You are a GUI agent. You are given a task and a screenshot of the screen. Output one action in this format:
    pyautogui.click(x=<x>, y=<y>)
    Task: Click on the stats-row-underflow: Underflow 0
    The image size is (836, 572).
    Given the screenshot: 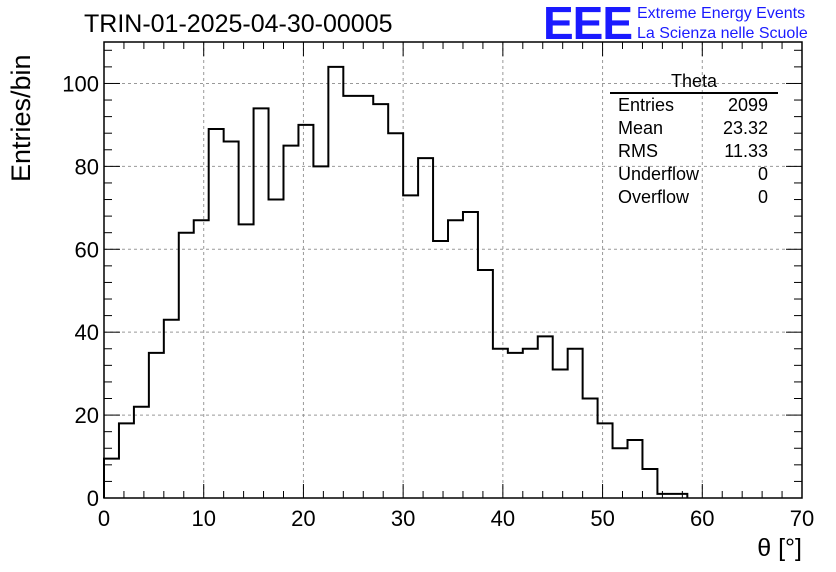 What is the action you would take?
    pyautogui.click(x=694, y=174)
    